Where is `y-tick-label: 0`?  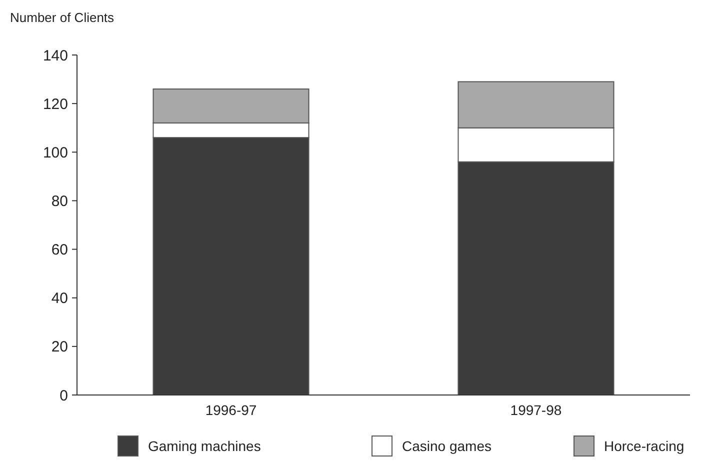 y-tick-label: 0 is located at coordinates (64, 395).